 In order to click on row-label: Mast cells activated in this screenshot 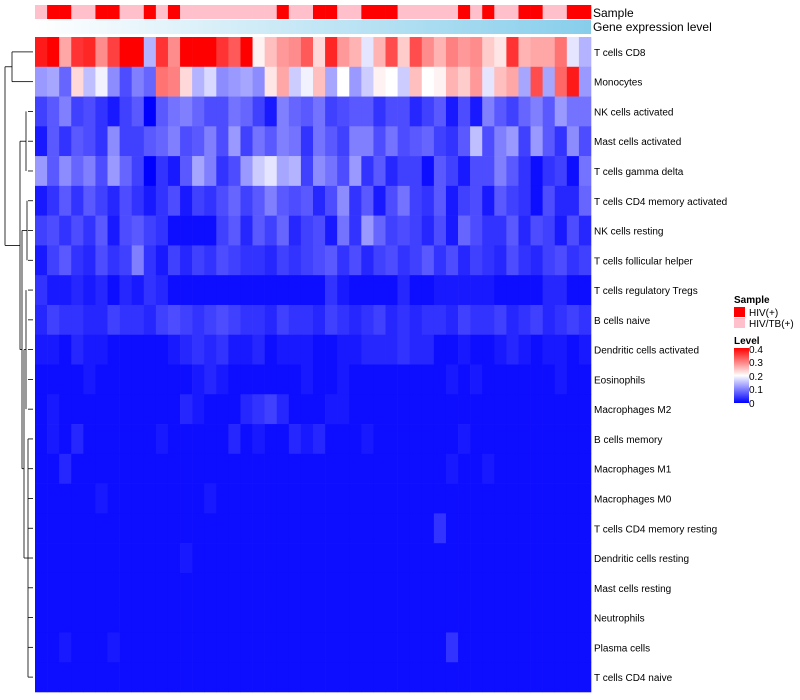, I will do `click(637, 142)`.